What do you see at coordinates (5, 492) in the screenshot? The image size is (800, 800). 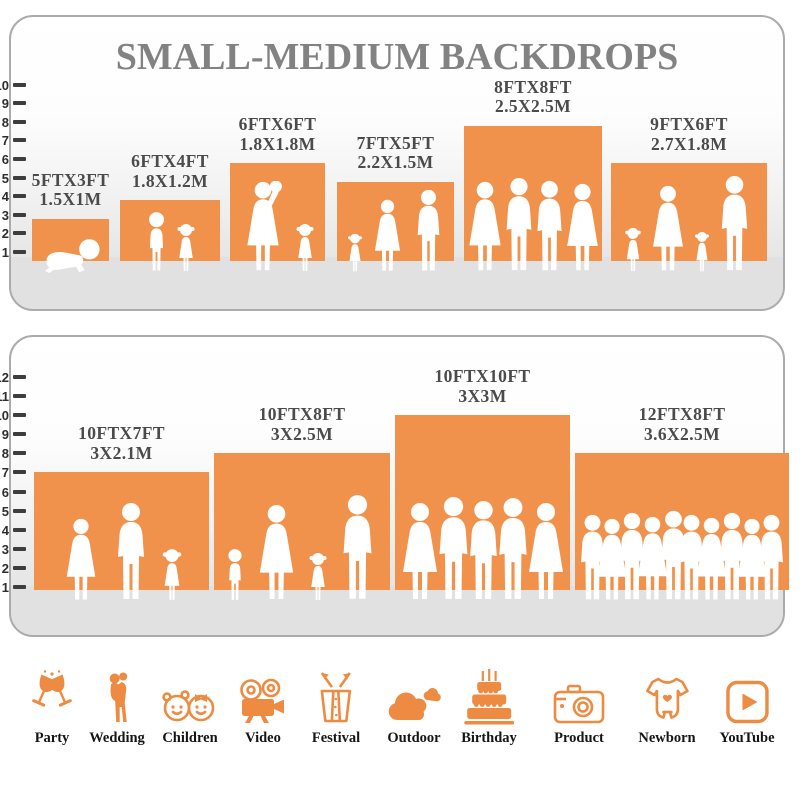 I see `ruler-number-6: 6` at bounding box center [5, 492].